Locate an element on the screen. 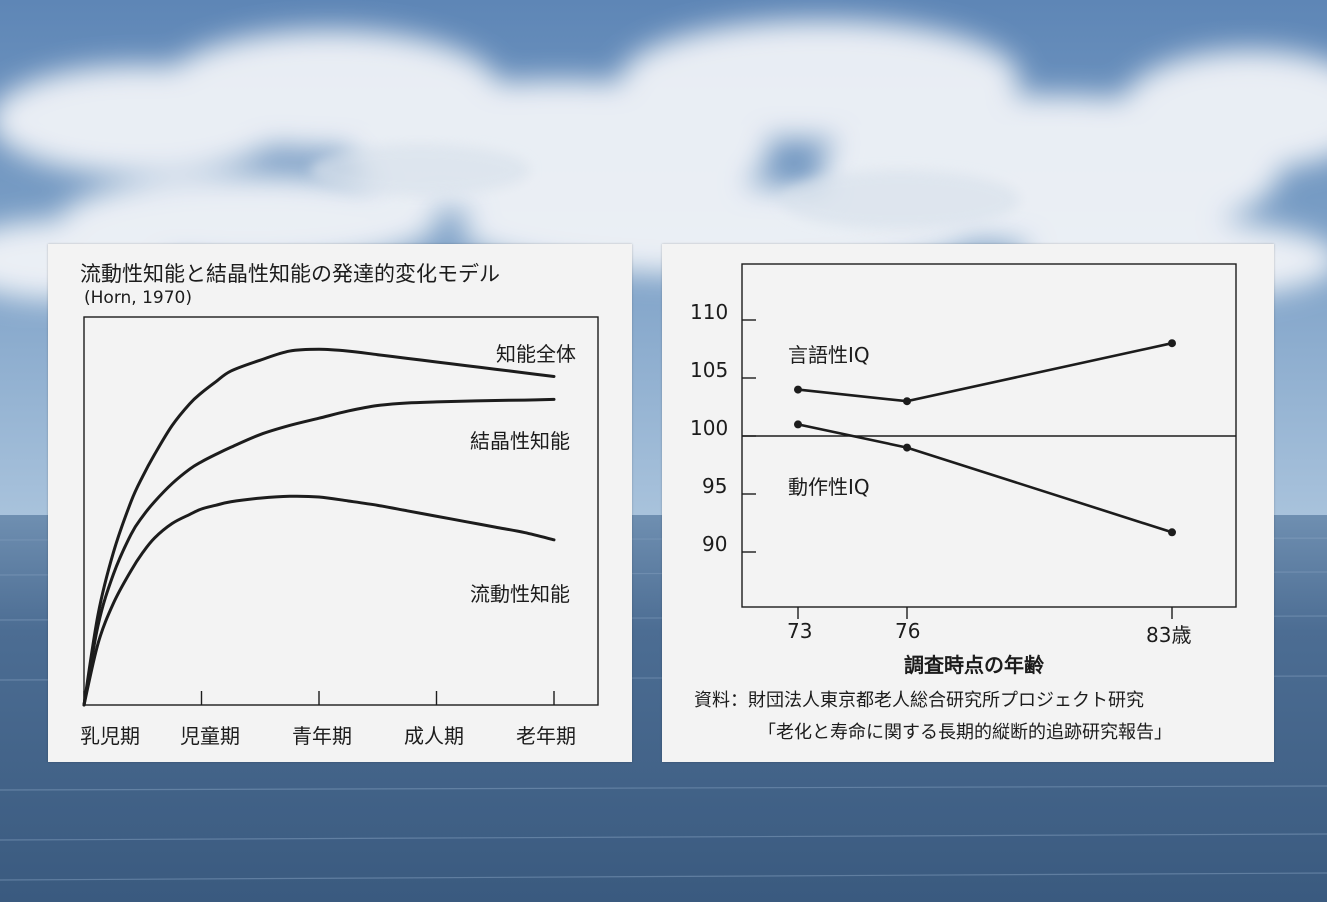  x-tick-label: 成人期 is located at coordinates (434, 736).